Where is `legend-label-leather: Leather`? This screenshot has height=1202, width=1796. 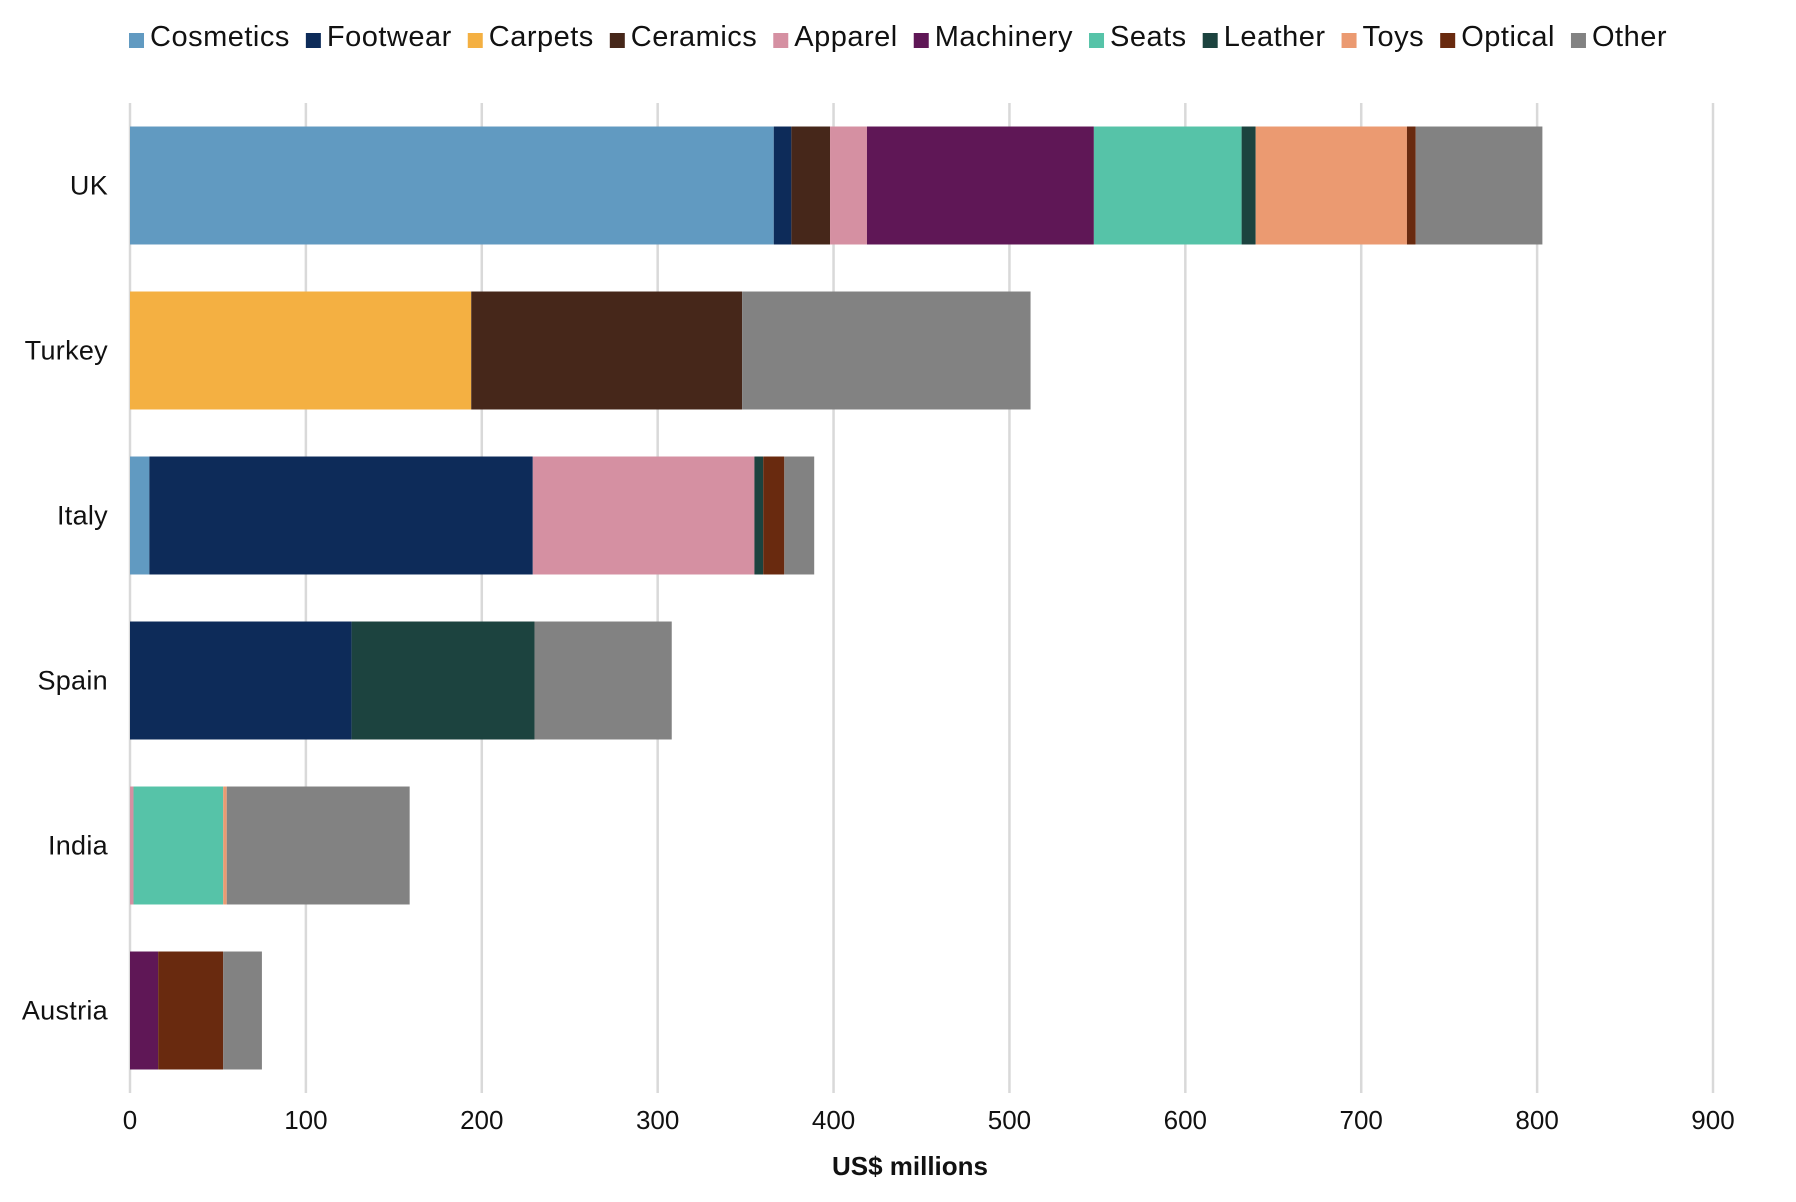 legend-label-leather: Leather is located at coordinates (1275, 37).